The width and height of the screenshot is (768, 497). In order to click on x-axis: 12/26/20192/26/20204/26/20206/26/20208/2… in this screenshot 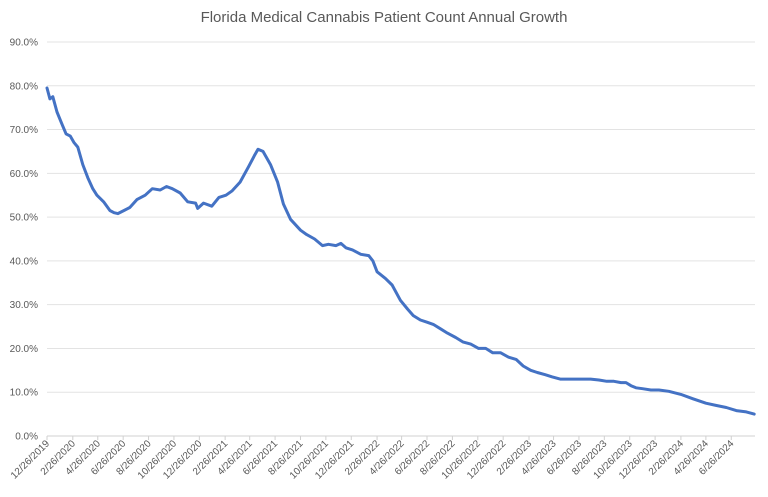, I will do `click(373, 459)`.